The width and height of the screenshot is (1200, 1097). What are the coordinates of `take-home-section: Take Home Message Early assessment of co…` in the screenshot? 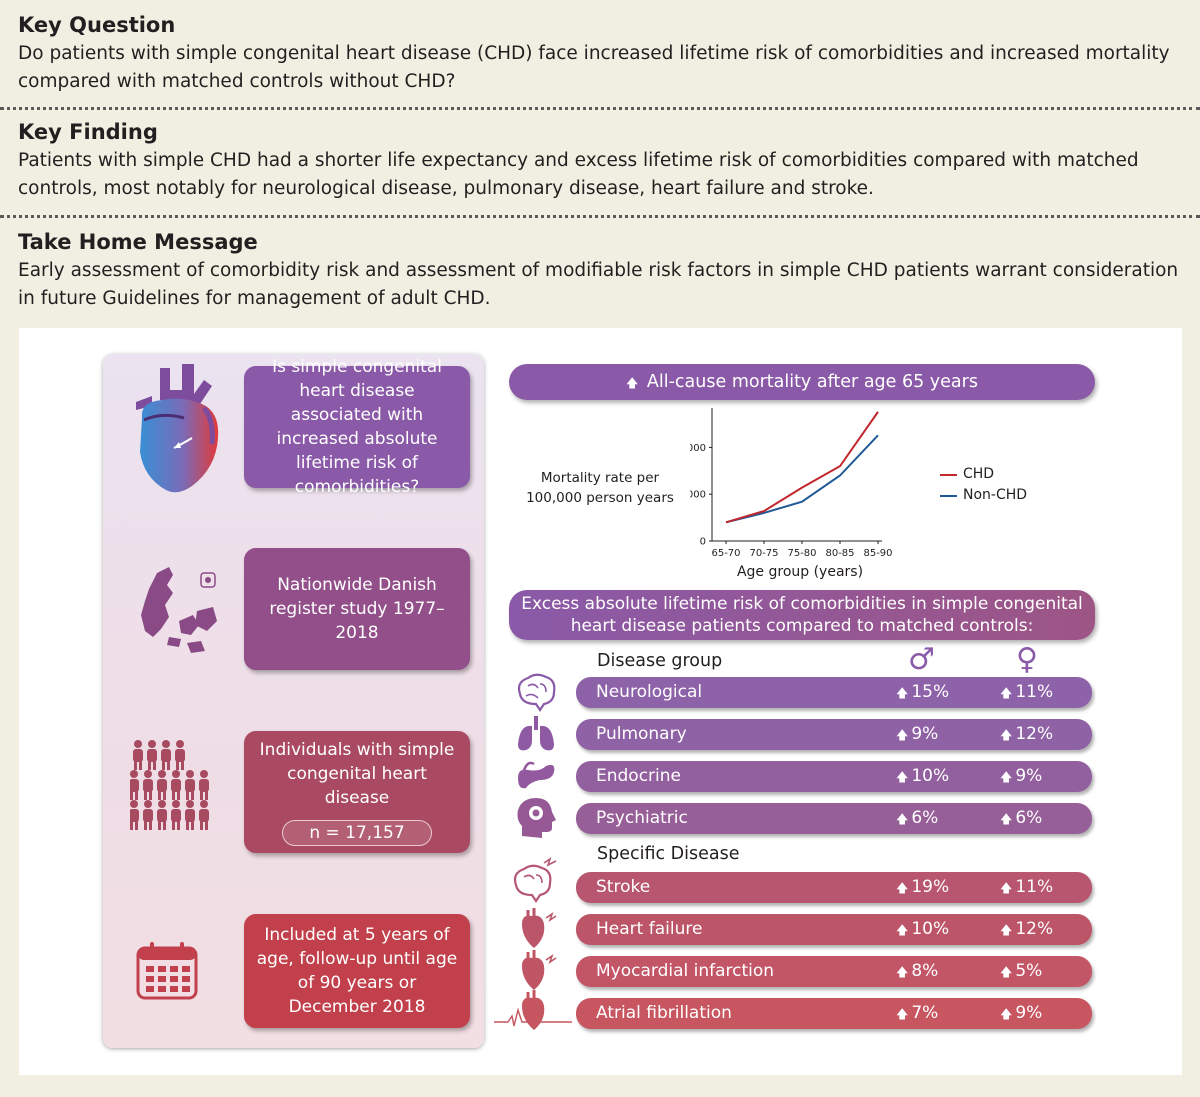 It's located at (600, 271).